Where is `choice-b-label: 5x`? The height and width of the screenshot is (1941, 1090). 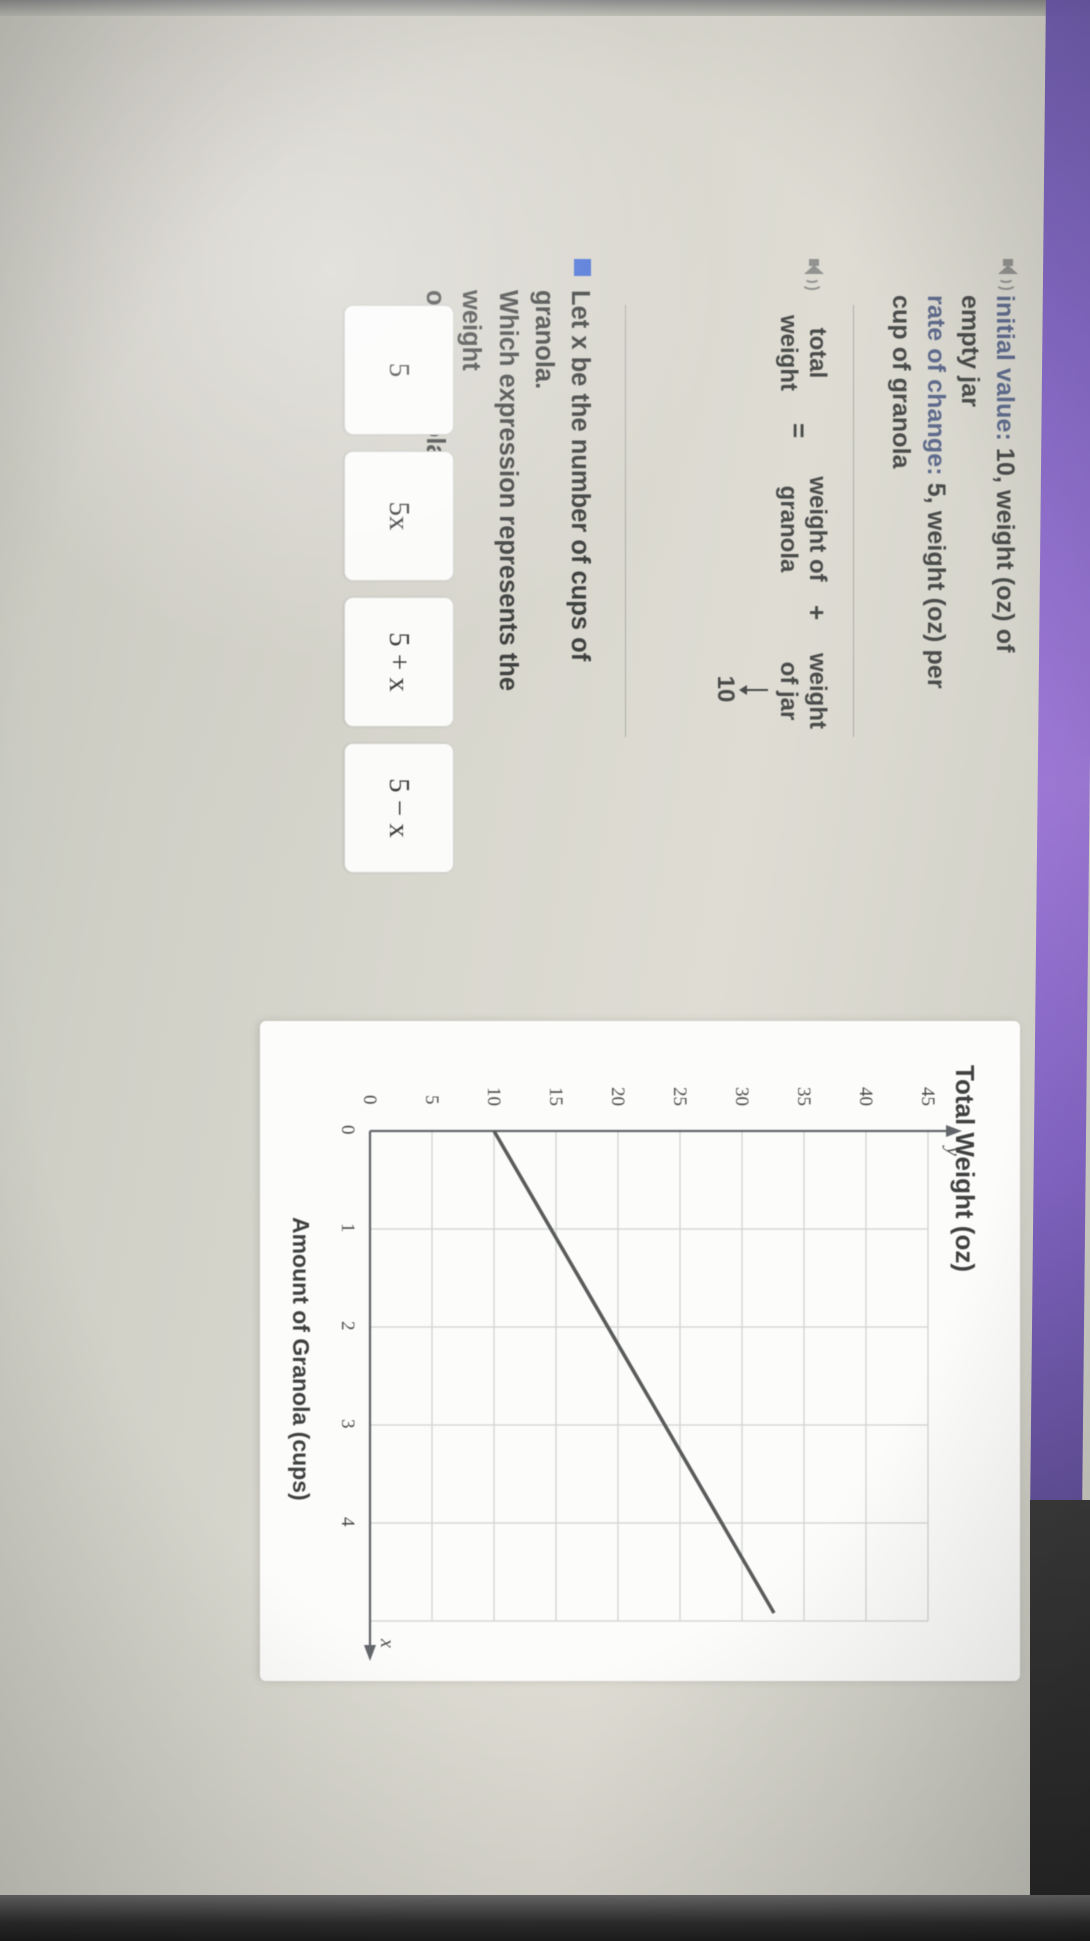
choice-b-label: 5x is located at coordinates (399, 515).